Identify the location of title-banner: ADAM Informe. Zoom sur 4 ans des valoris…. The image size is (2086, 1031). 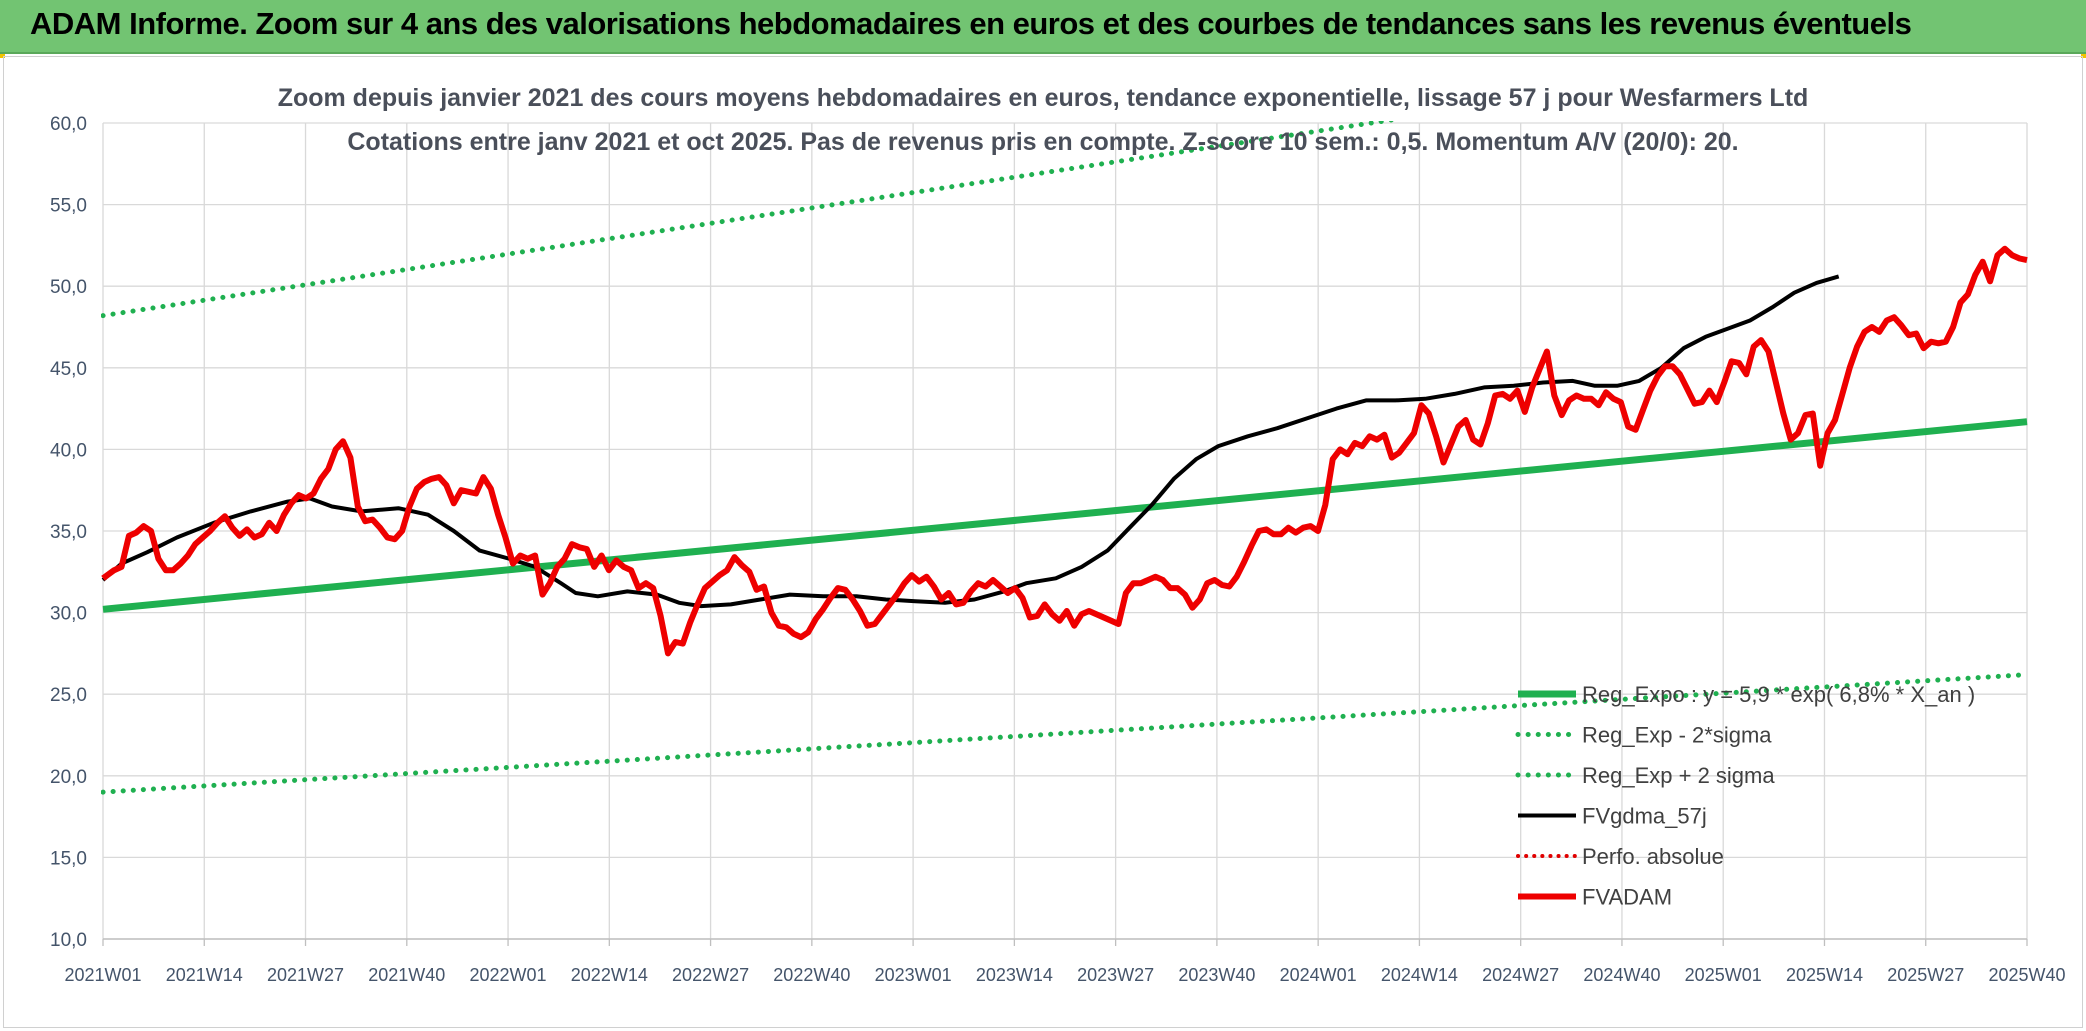
(1043, 27).